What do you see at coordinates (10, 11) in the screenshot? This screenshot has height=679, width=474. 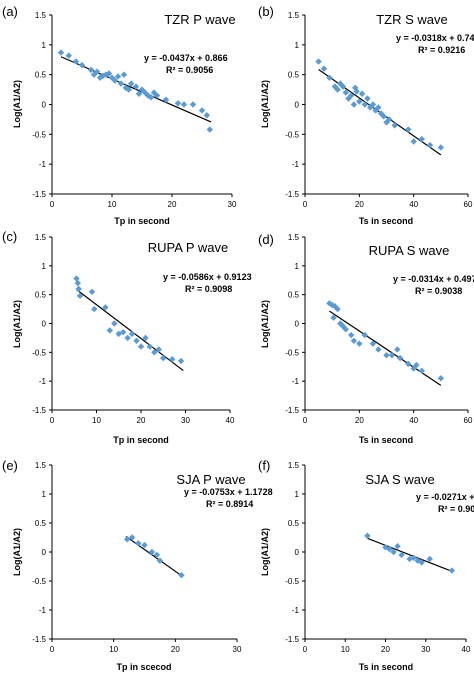 I see `panel-label: (a)` at bounding box center [10, 11].